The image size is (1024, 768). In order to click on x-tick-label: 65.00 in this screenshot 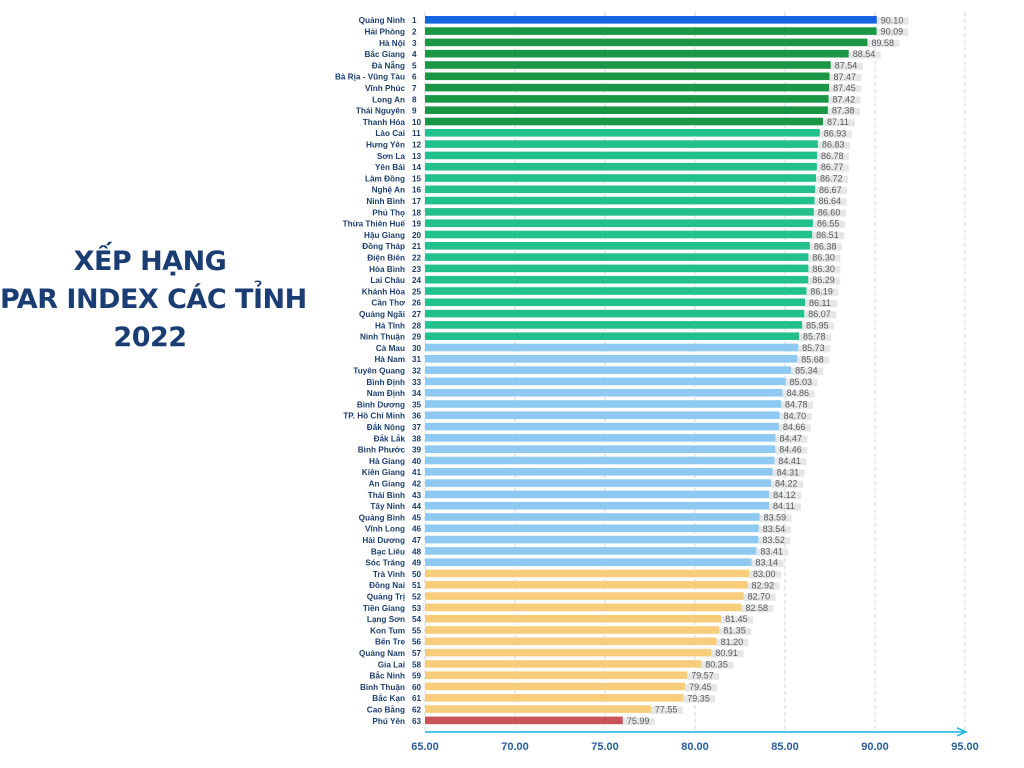, I will do `click(425, 747)`.